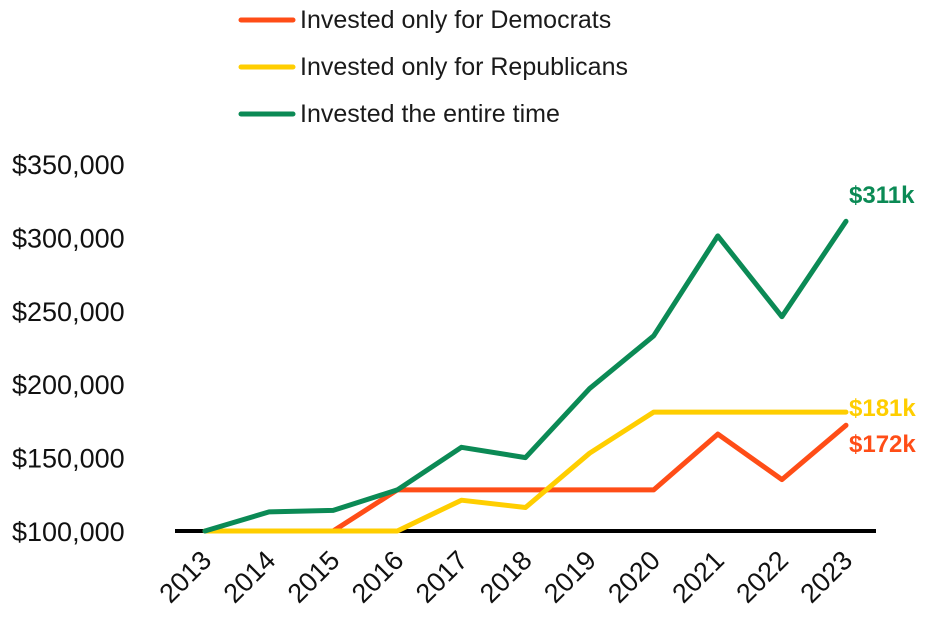 This screenshot has width=930, height=621. What do you see at coordinates (882, 444) in the screenshot?
I see `end-value-label: $172k` at bounding box center [882, 444].